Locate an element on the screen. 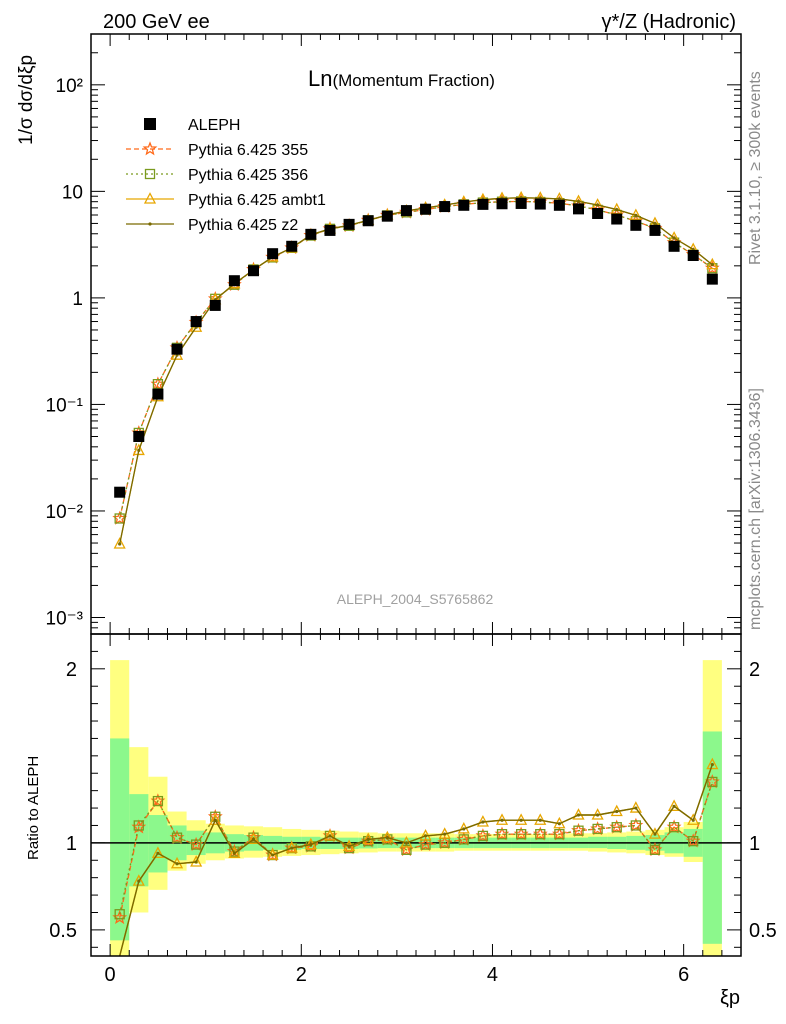 Image resolution: width=786 pixels, height=1024 pixels. band-inner-bin is located at coordinates (158, 844).